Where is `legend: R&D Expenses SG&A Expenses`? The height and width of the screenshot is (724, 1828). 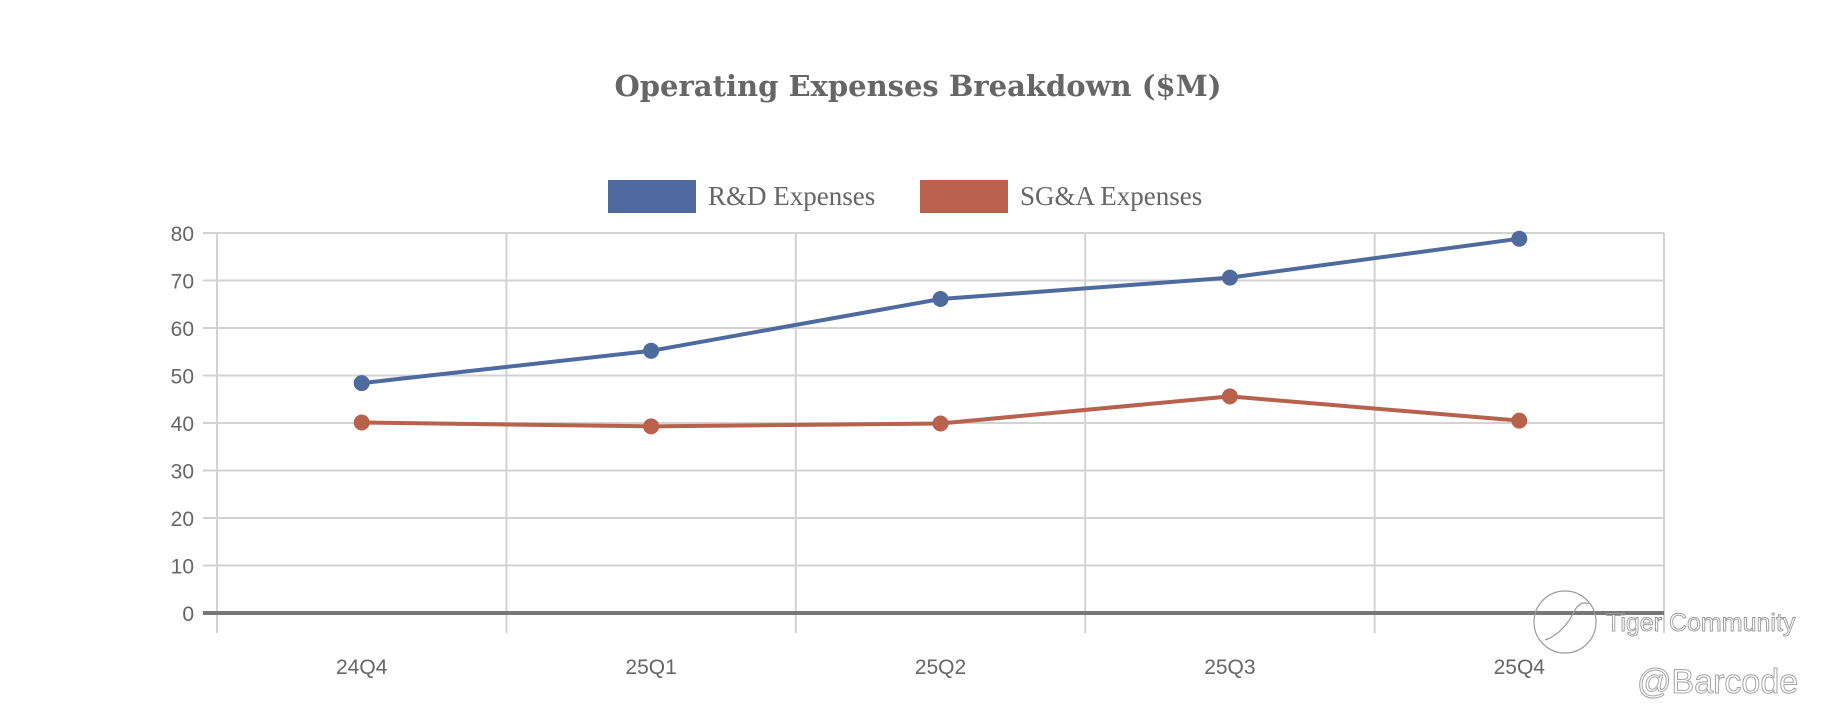
legend: R&D Expenses SG&A Expenses is located at coordinates (905, 196).